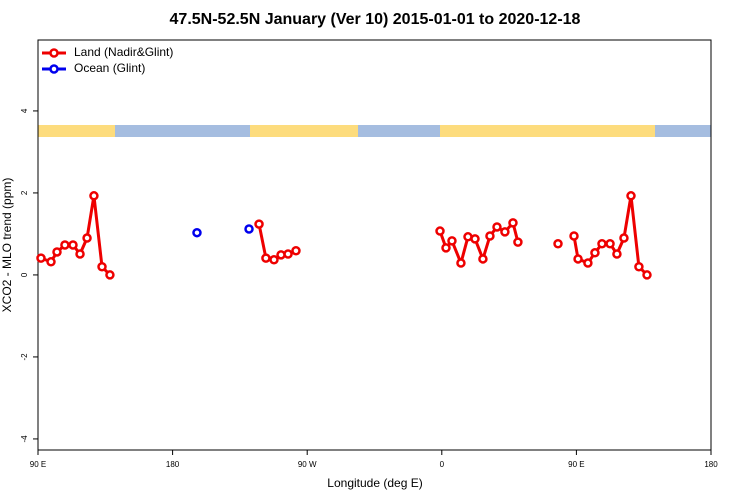 The image size is (750, 500). I want to click on y-tick-label: 2, so click(24, 192).